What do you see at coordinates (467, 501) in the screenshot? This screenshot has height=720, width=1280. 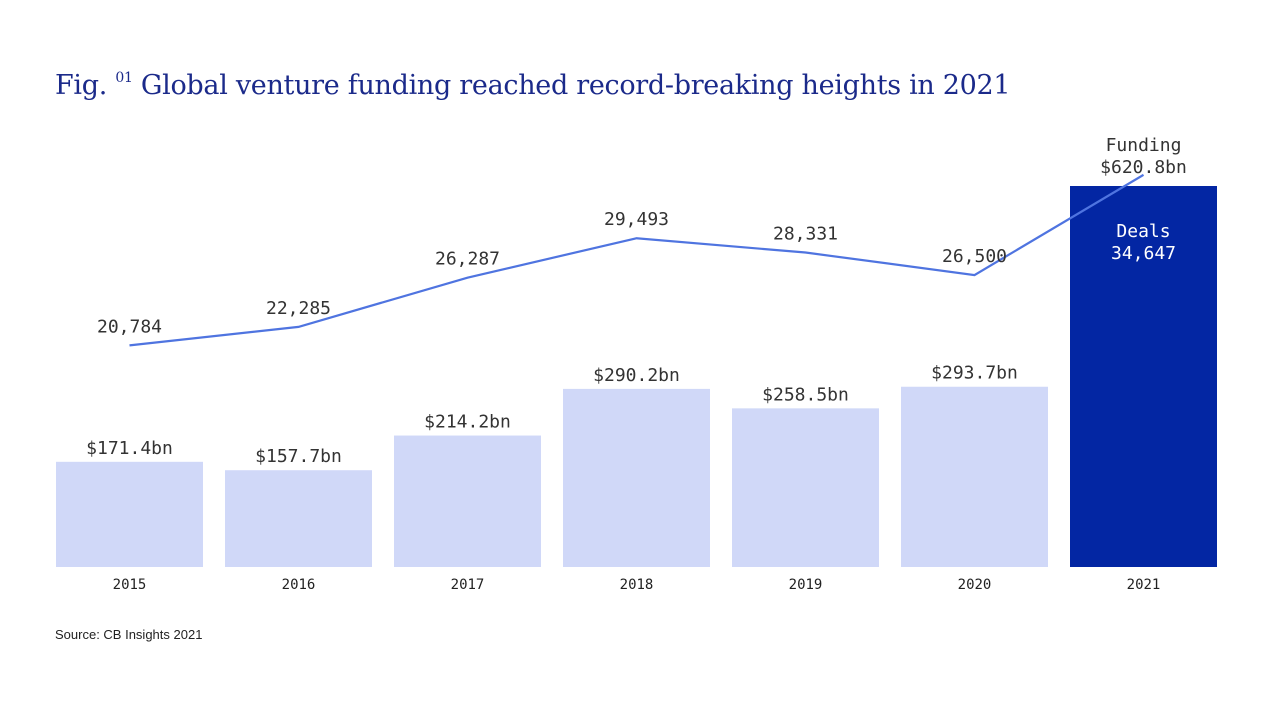 I see `funding-bar-2017` at bounding box center [467, 501].